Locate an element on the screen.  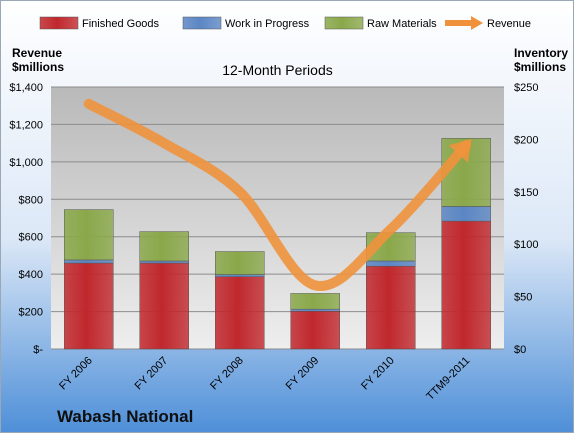
legend-swatch-work-in-progress is located at coordinates (202, 23).